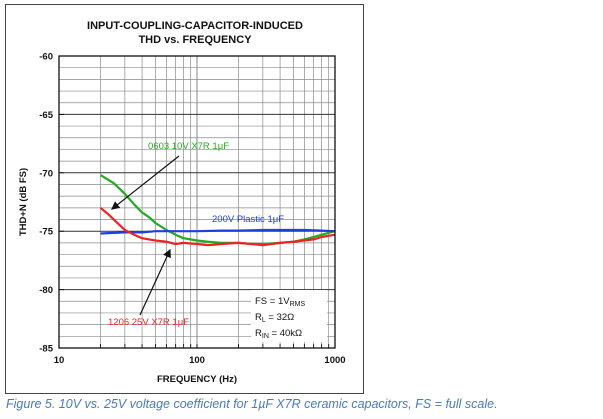 This screenshot has height=419, width=603. I want to click on chart-title-line-2: THD vs. FREQUENCY, so click(195, 40).